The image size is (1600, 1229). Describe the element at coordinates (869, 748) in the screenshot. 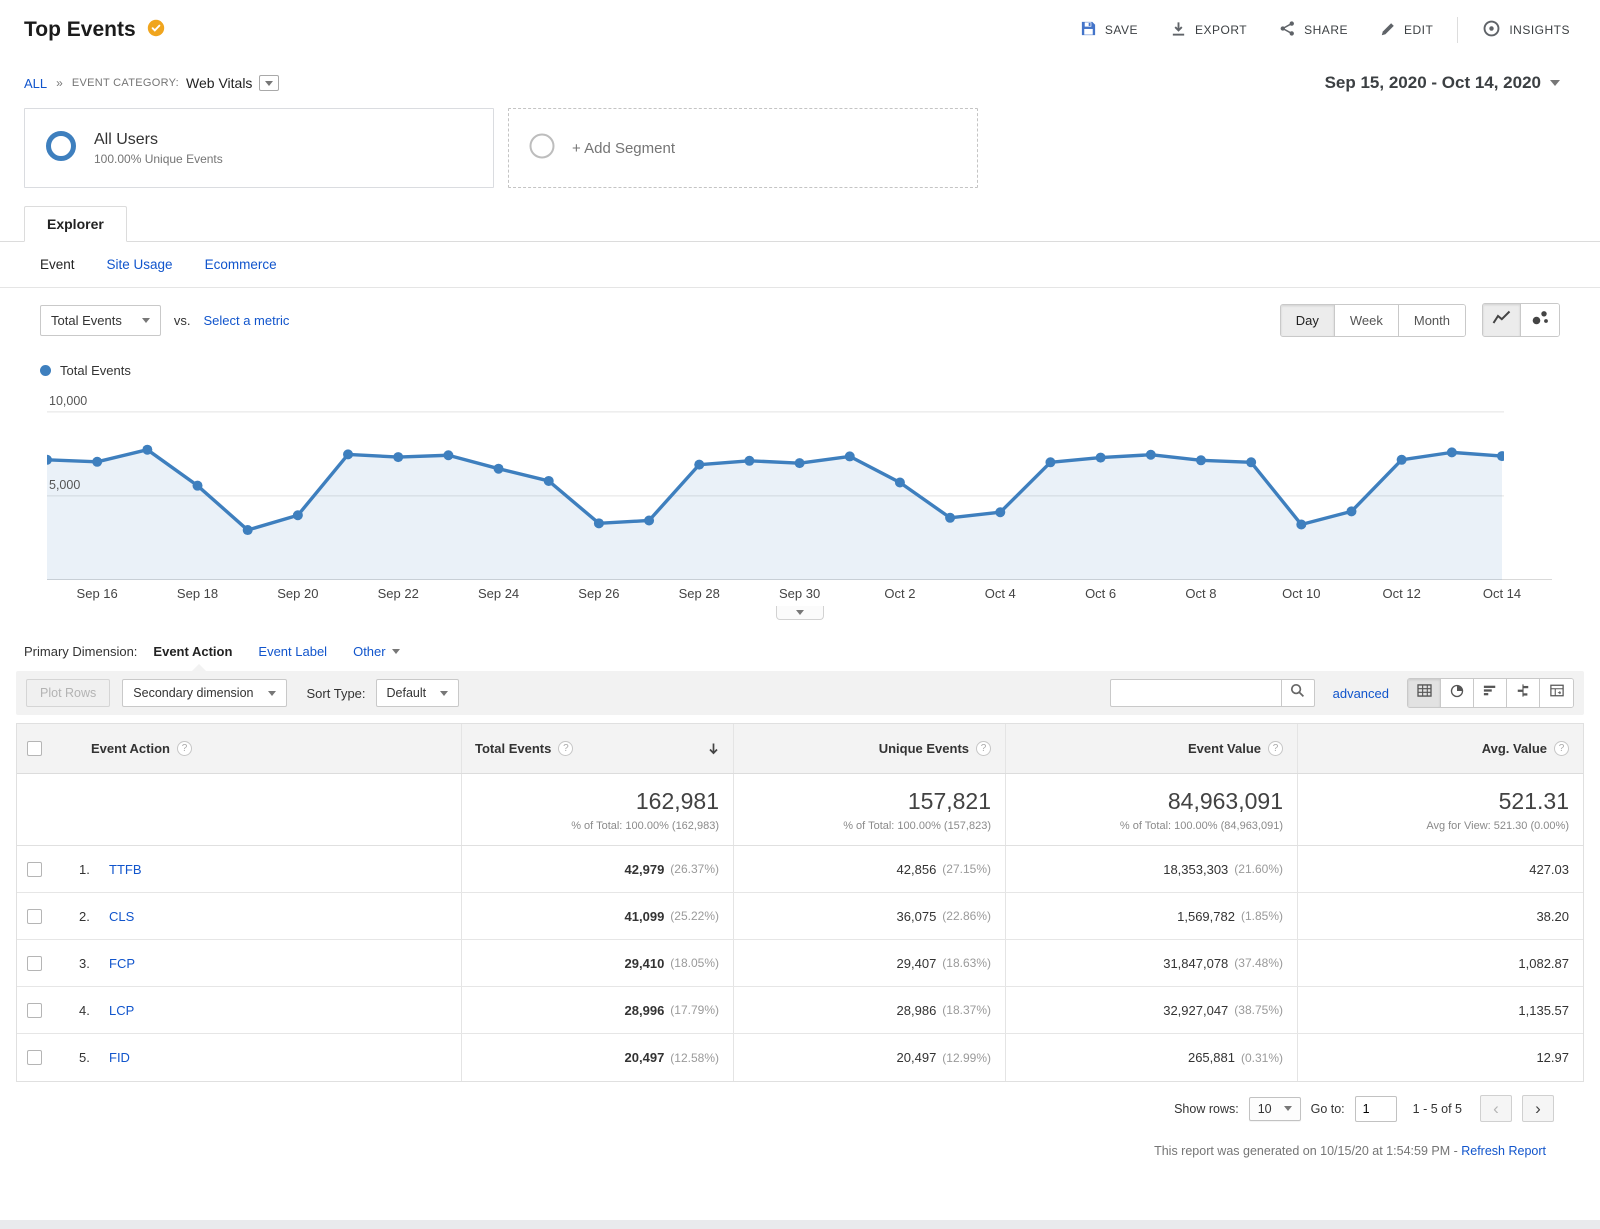

I see `column-unique-events: Unique Events ?` at that location.